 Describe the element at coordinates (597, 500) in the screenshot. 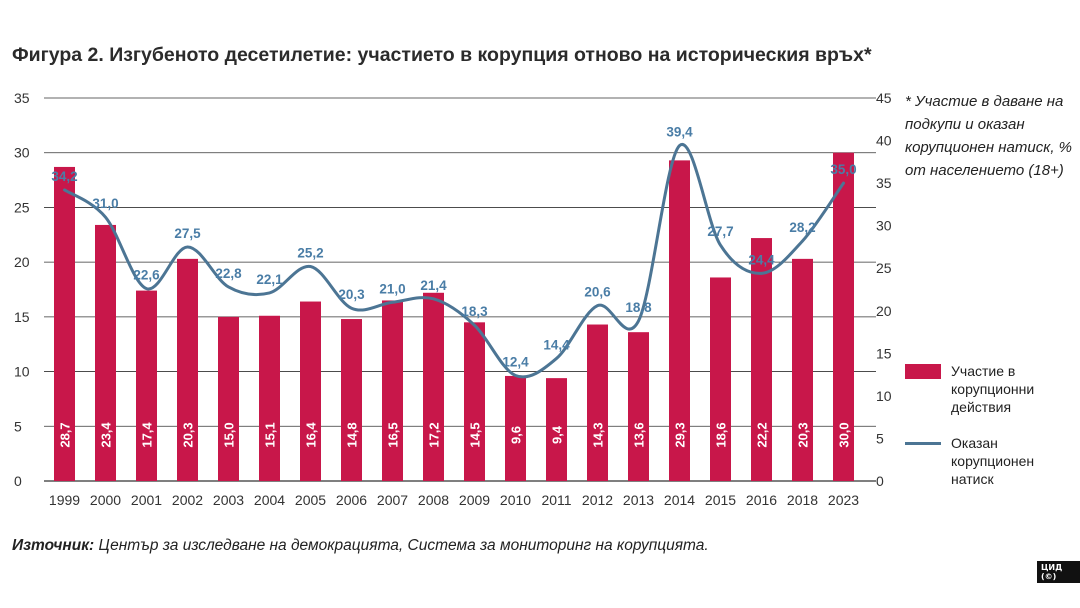

I see `x-tick-label: 2012` at that location.